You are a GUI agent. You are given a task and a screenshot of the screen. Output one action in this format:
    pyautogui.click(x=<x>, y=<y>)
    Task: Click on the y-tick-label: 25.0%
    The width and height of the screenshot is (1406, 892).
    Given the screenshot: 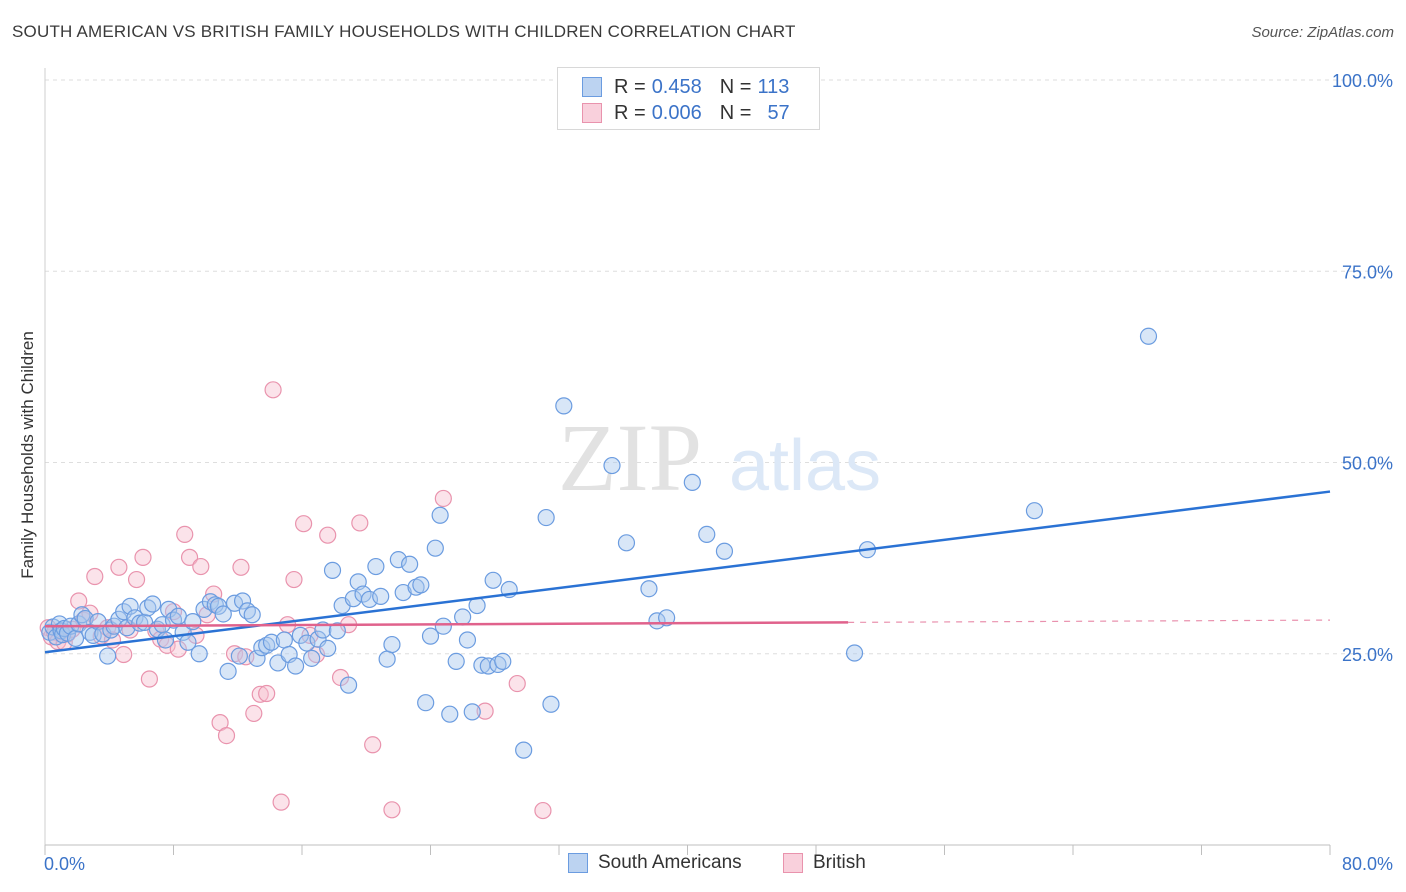 What is the action you would take?
    pyautogui.click(x=1367, y=655)
    